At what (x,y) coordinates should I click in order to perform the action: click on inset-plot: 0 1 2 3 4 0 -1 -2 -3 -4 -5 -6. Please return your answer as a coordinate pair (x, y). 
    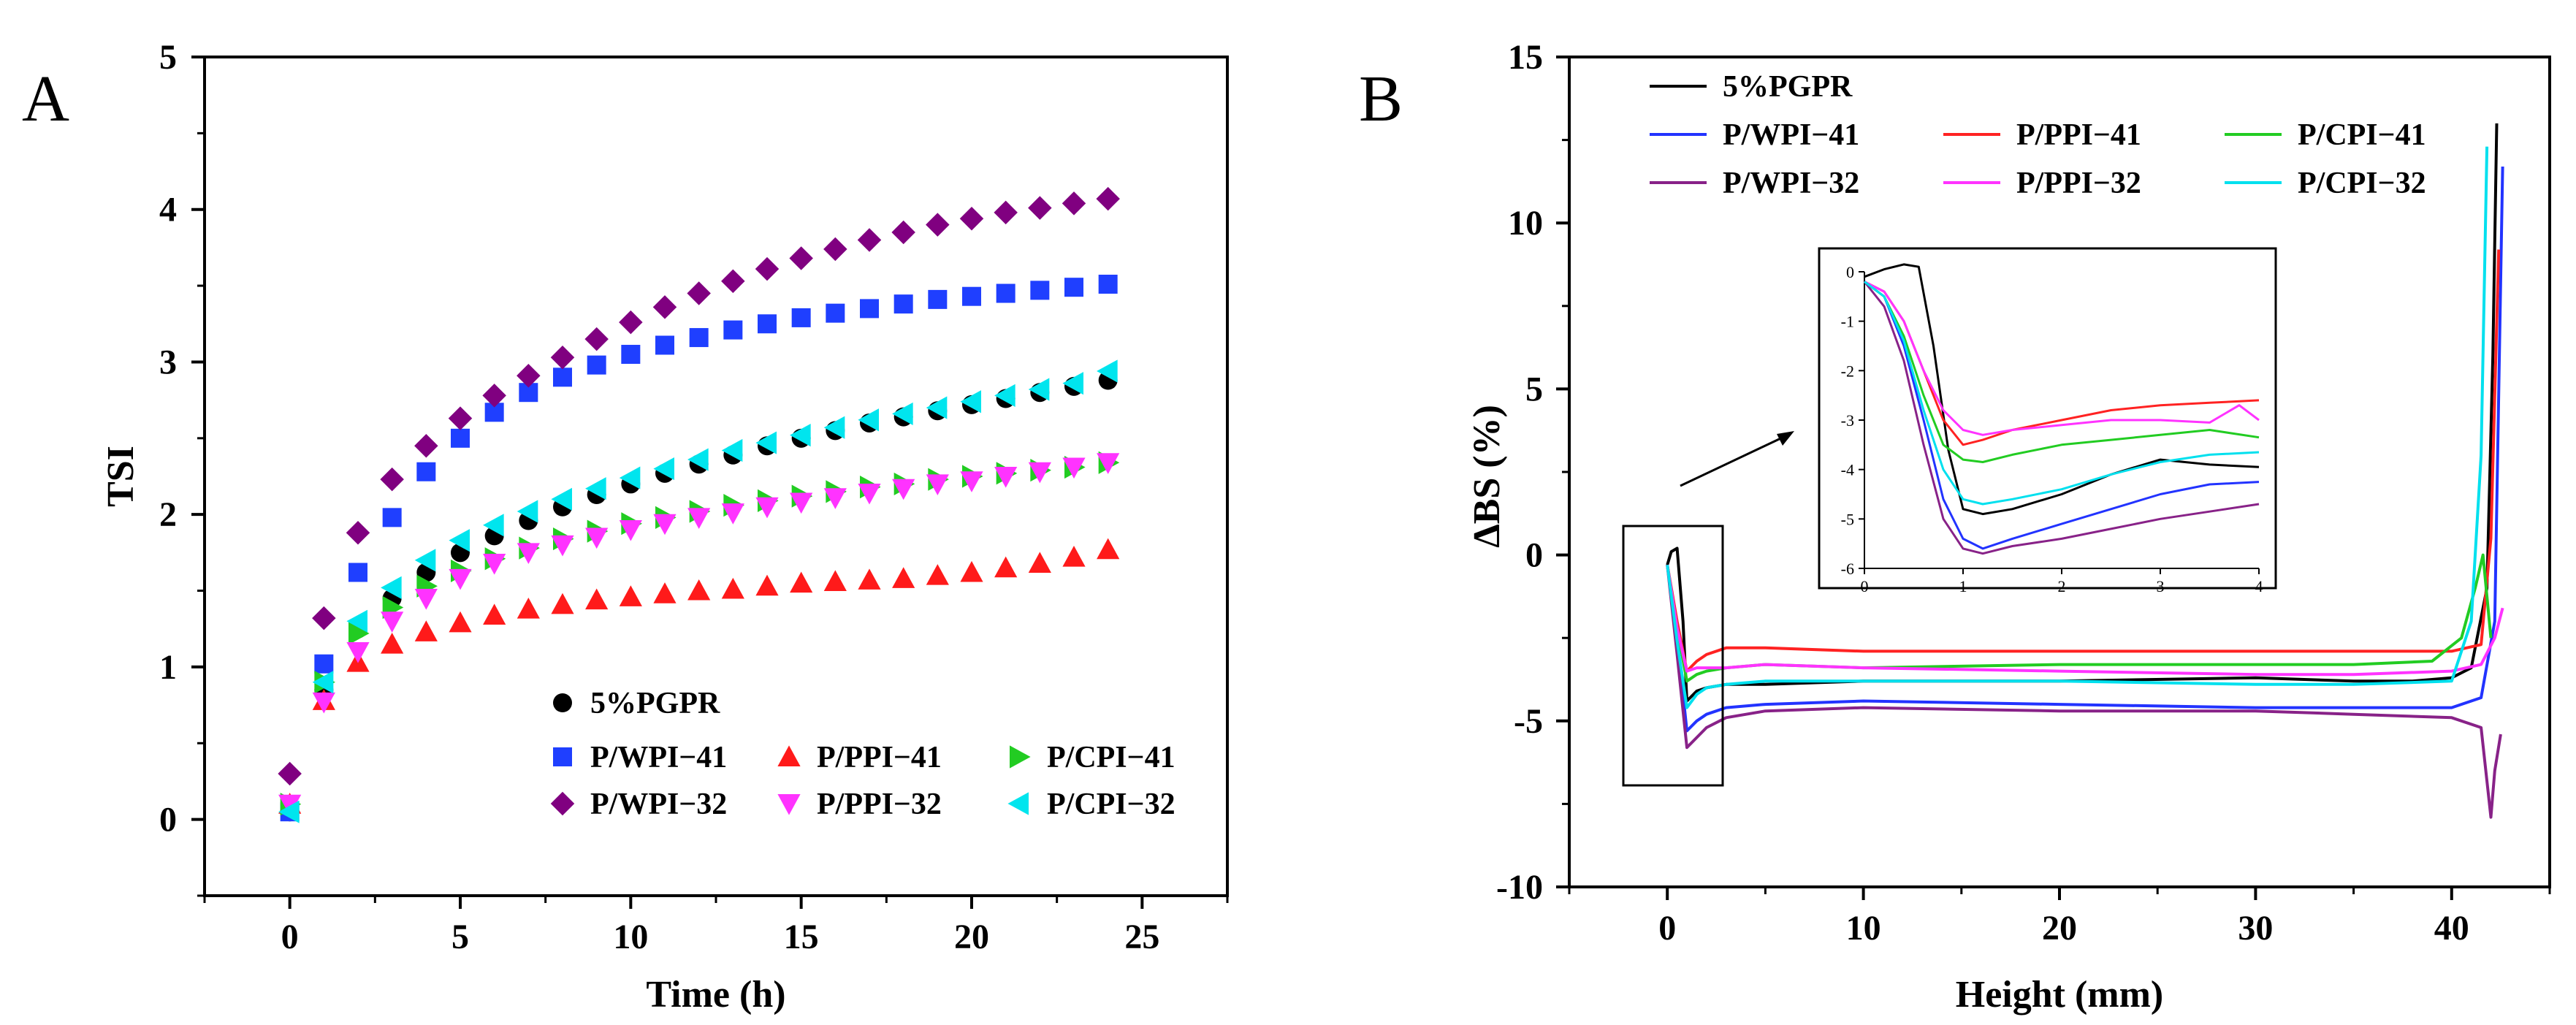
    Looking at the image, I should click on (2048, 421).